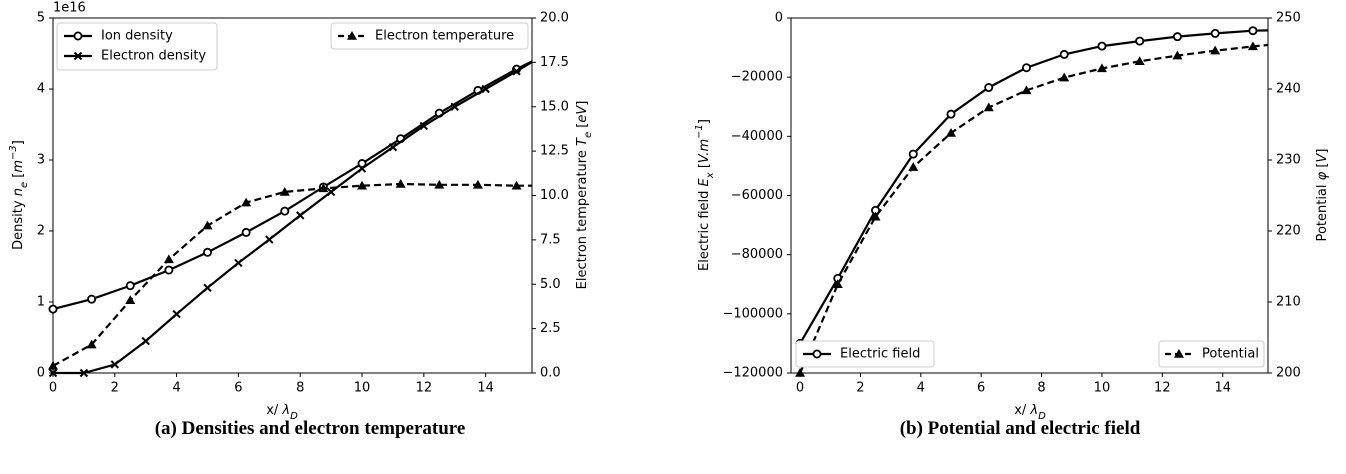  Describe the element at coordinates (137, 36) in the screenshot. I see `chart1-legend-ion-label: Ion density` at that location.